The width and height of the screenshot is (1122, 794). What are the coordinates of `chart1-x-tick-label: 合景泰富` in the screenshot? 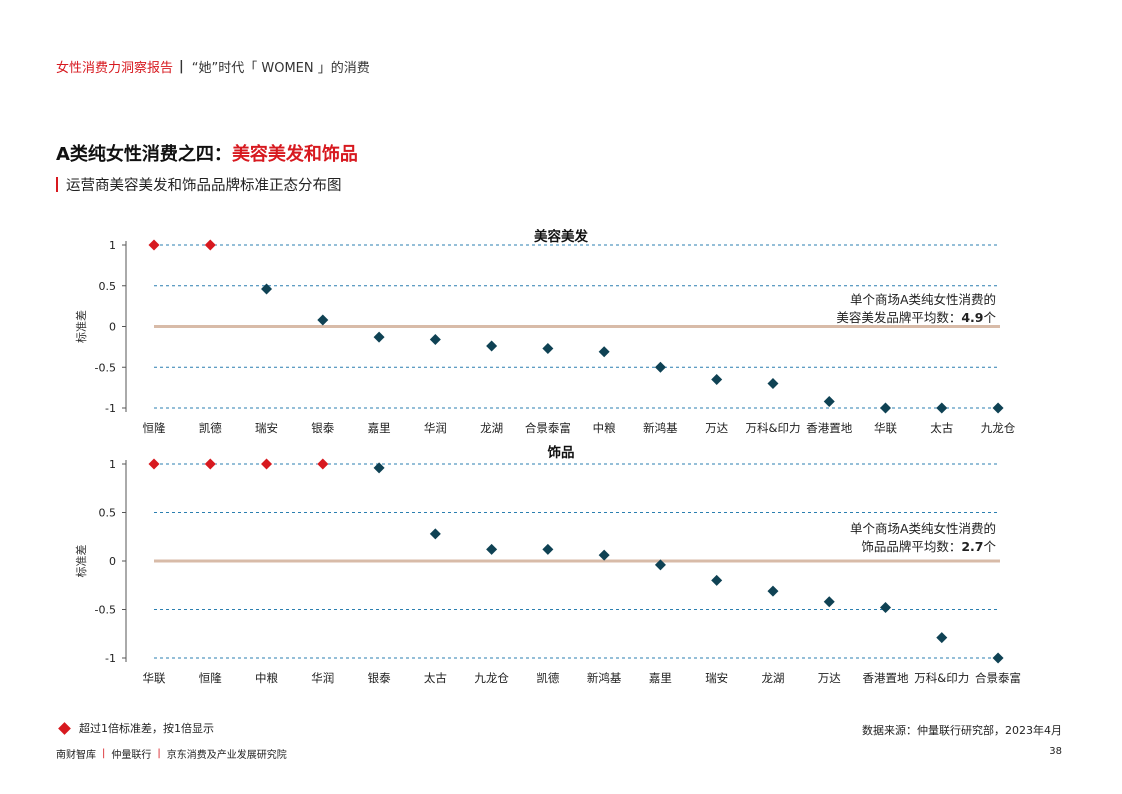 It's located at (548, 428).